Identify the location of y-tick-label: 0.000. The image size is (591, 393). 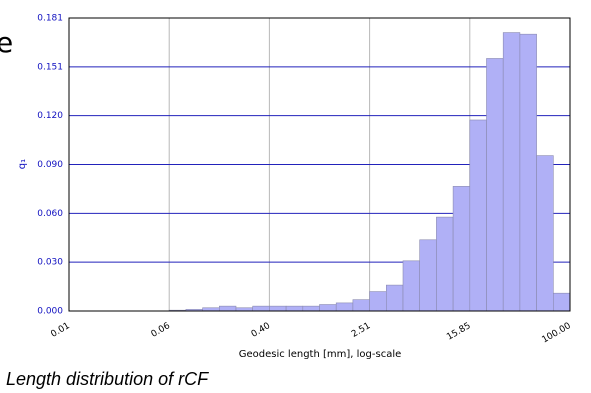
(50, 312).